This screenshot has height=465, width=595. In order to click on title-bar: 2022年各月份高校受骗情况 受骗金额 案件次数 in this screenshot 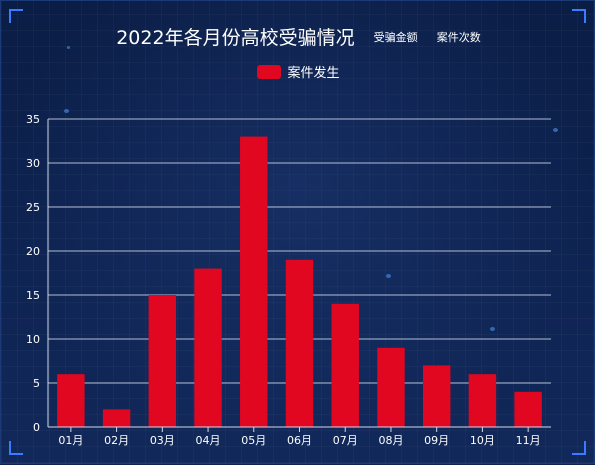, I will do `click(298, 36)`.